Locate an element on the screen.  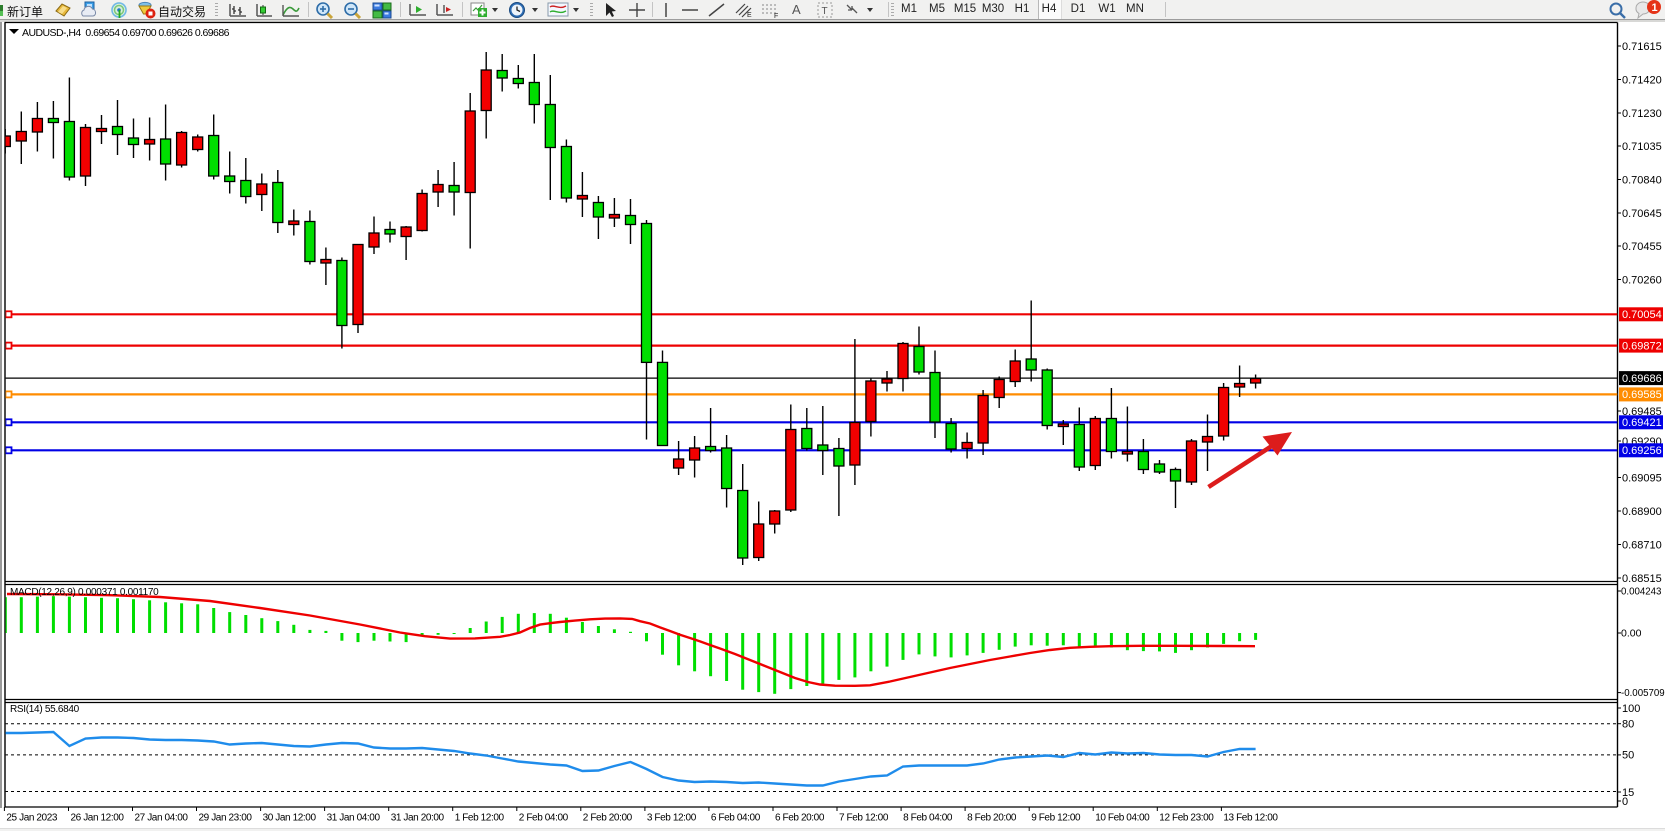
svg-text: 15 is located at coordinates (1628, 793).